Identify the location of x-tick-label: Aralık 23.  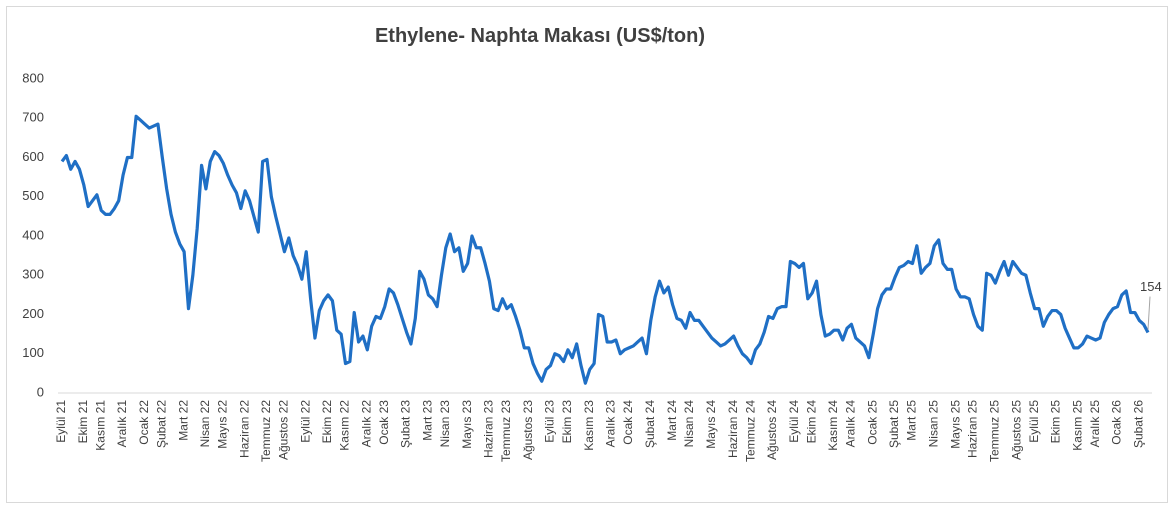
(611, 424).